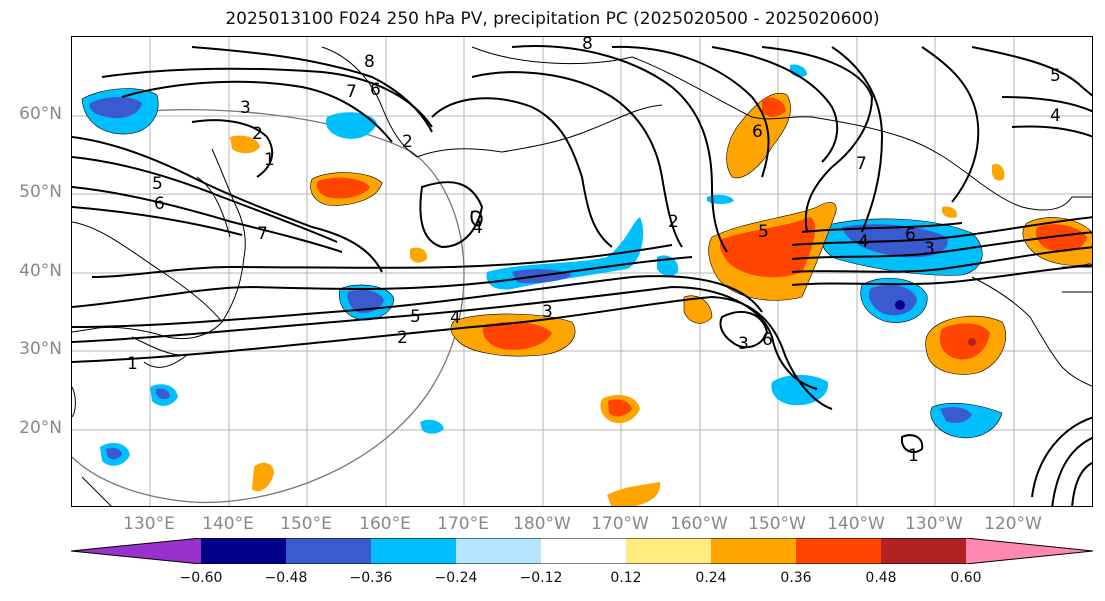 Image resolution: width=1105 pixels, height=601 pixels. What do you see at coordinates (40, 114) in the screenshot?
I see `lat-label-60n: 60°N` at bounding box center [40, 114].